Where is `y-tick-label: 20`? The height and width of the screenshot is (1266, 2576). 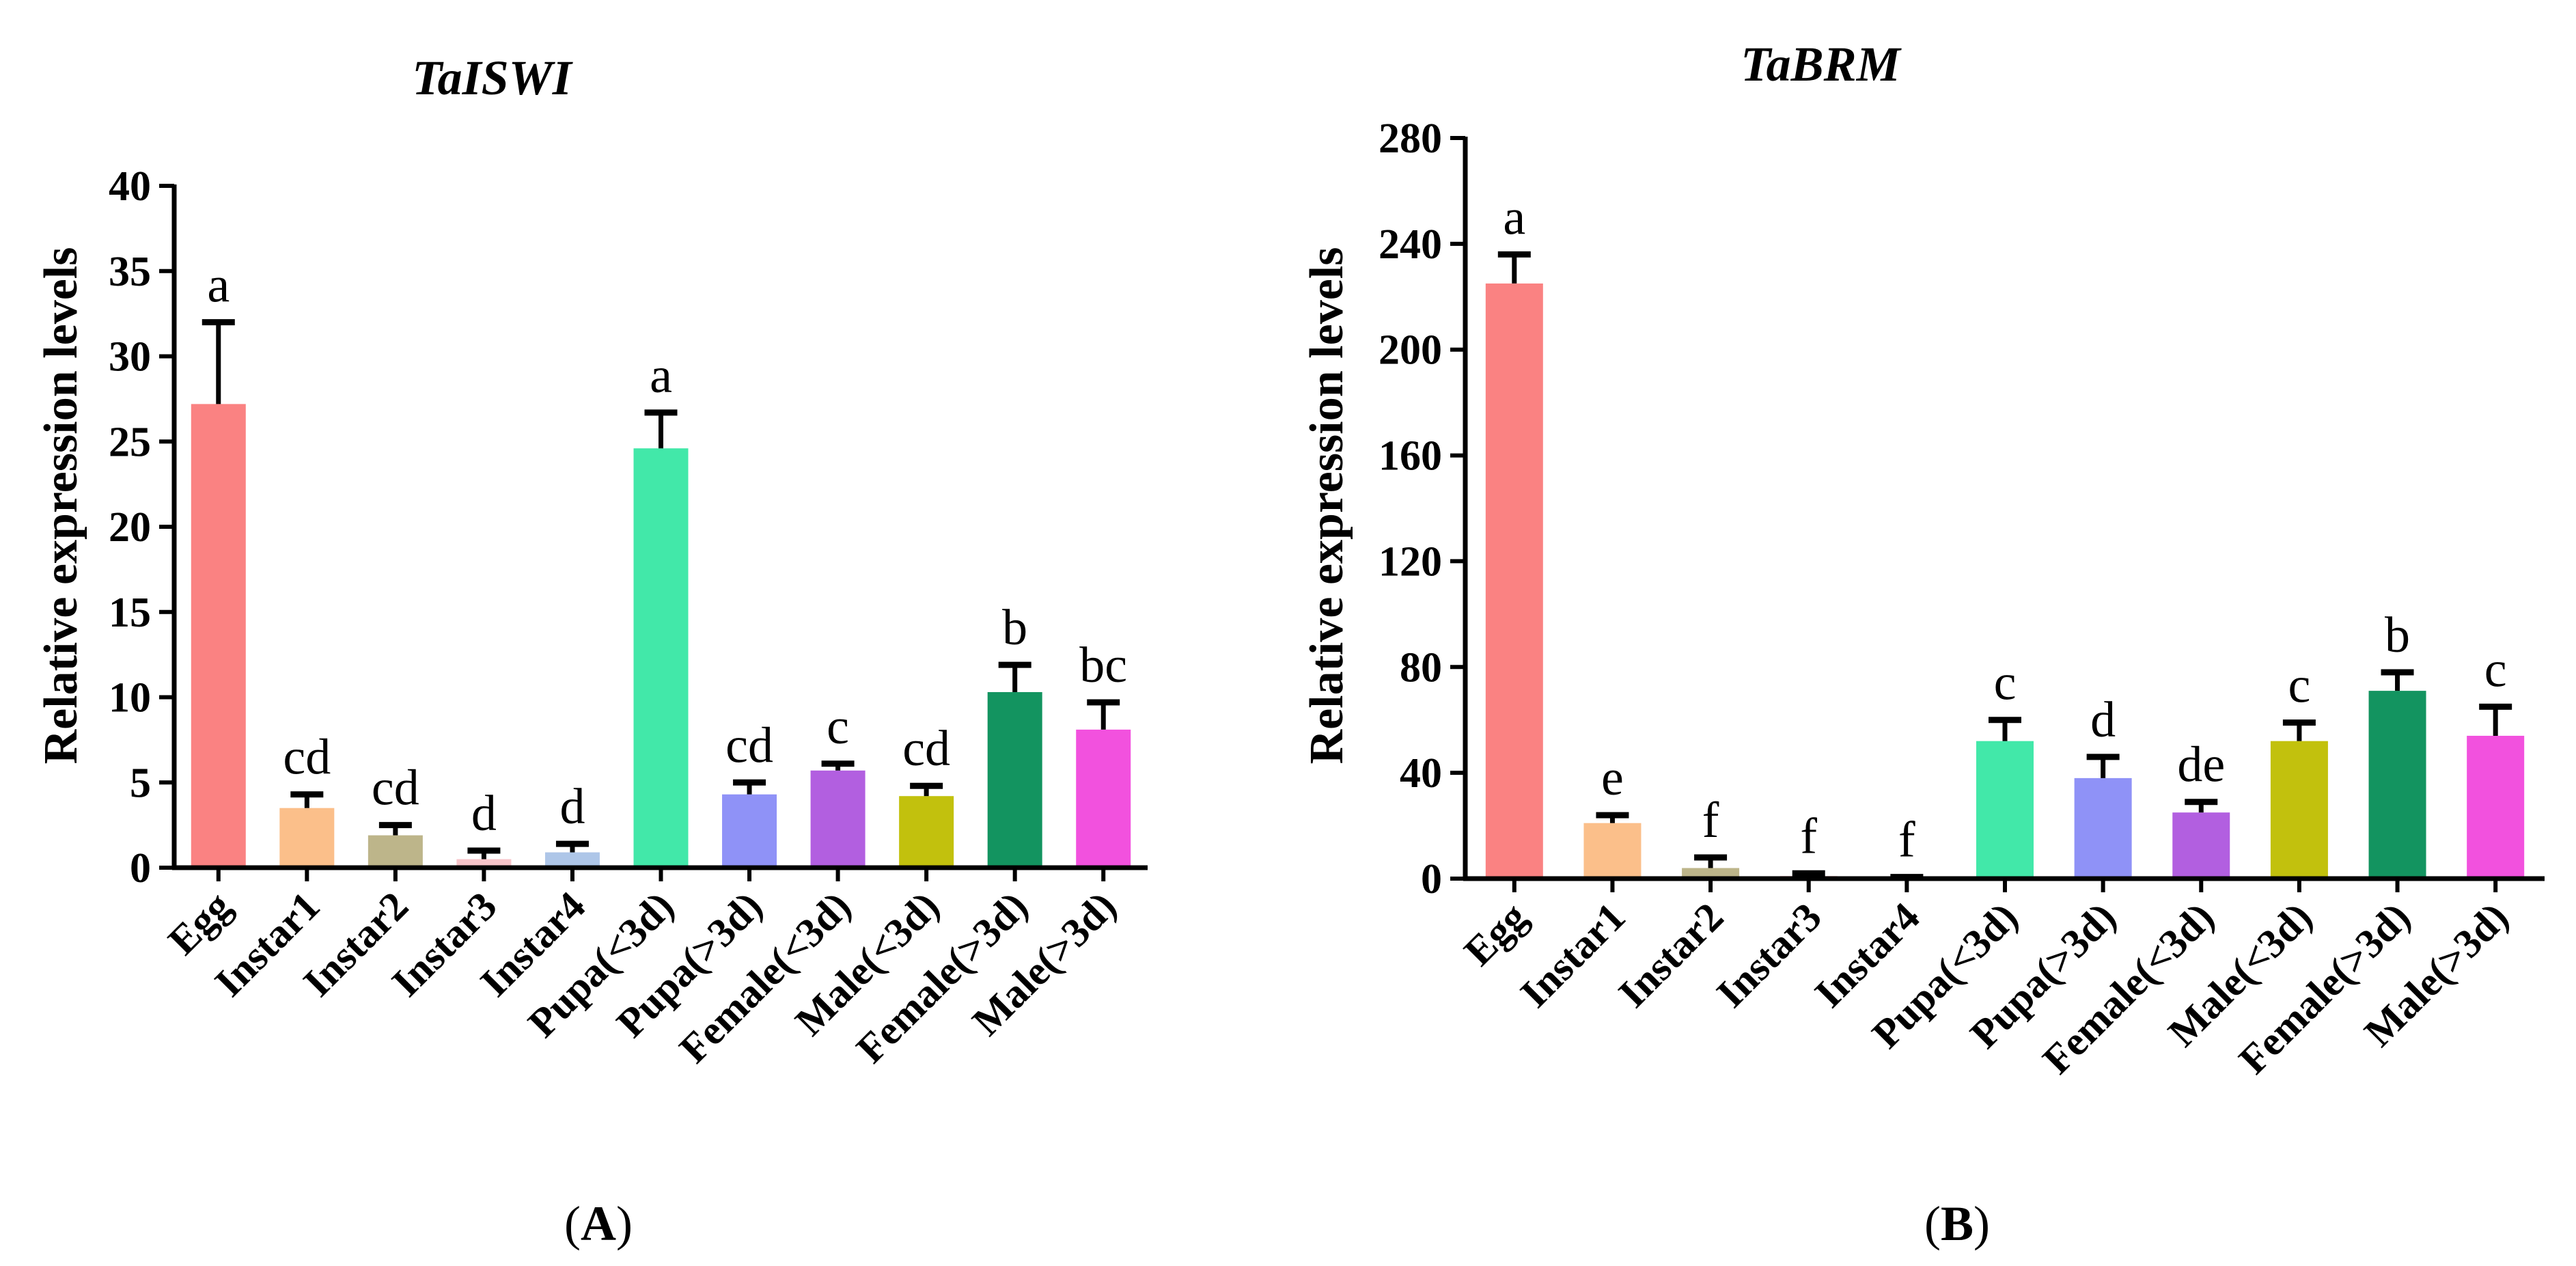 y-tick-label: 20 is located at coordinates (130, 527).